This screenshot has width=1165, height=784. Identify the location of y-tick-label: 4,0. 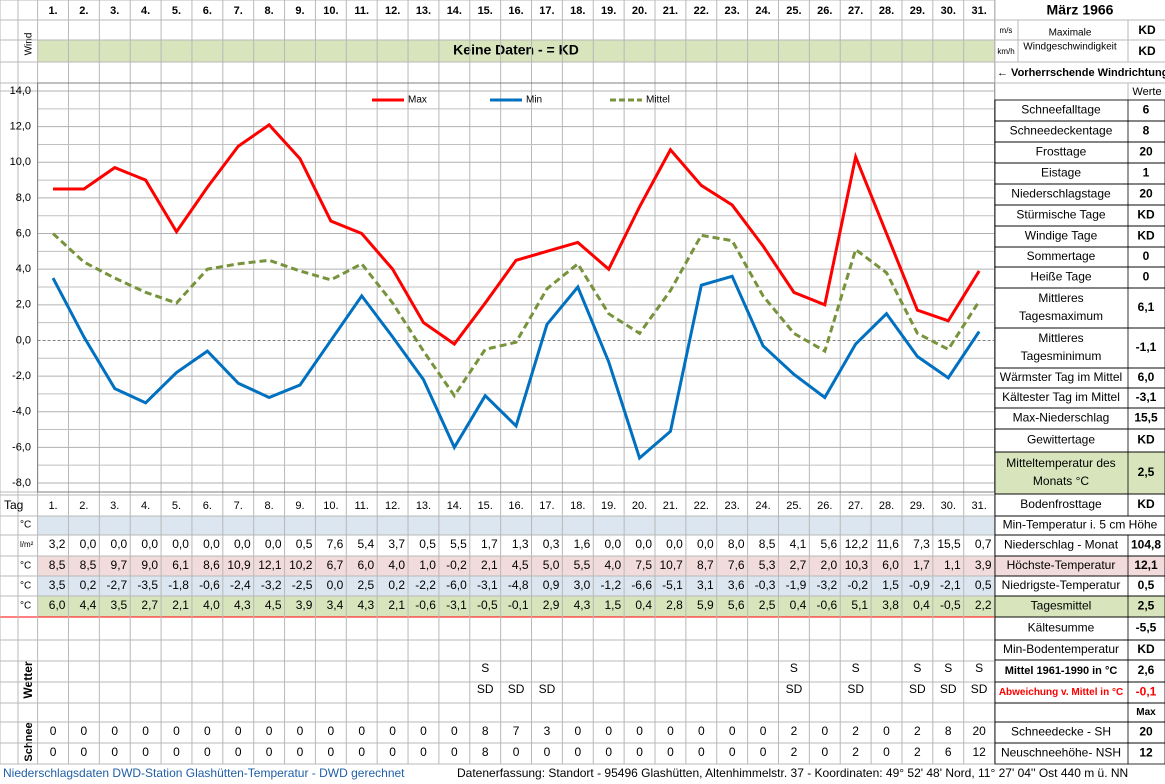
(23, 269).